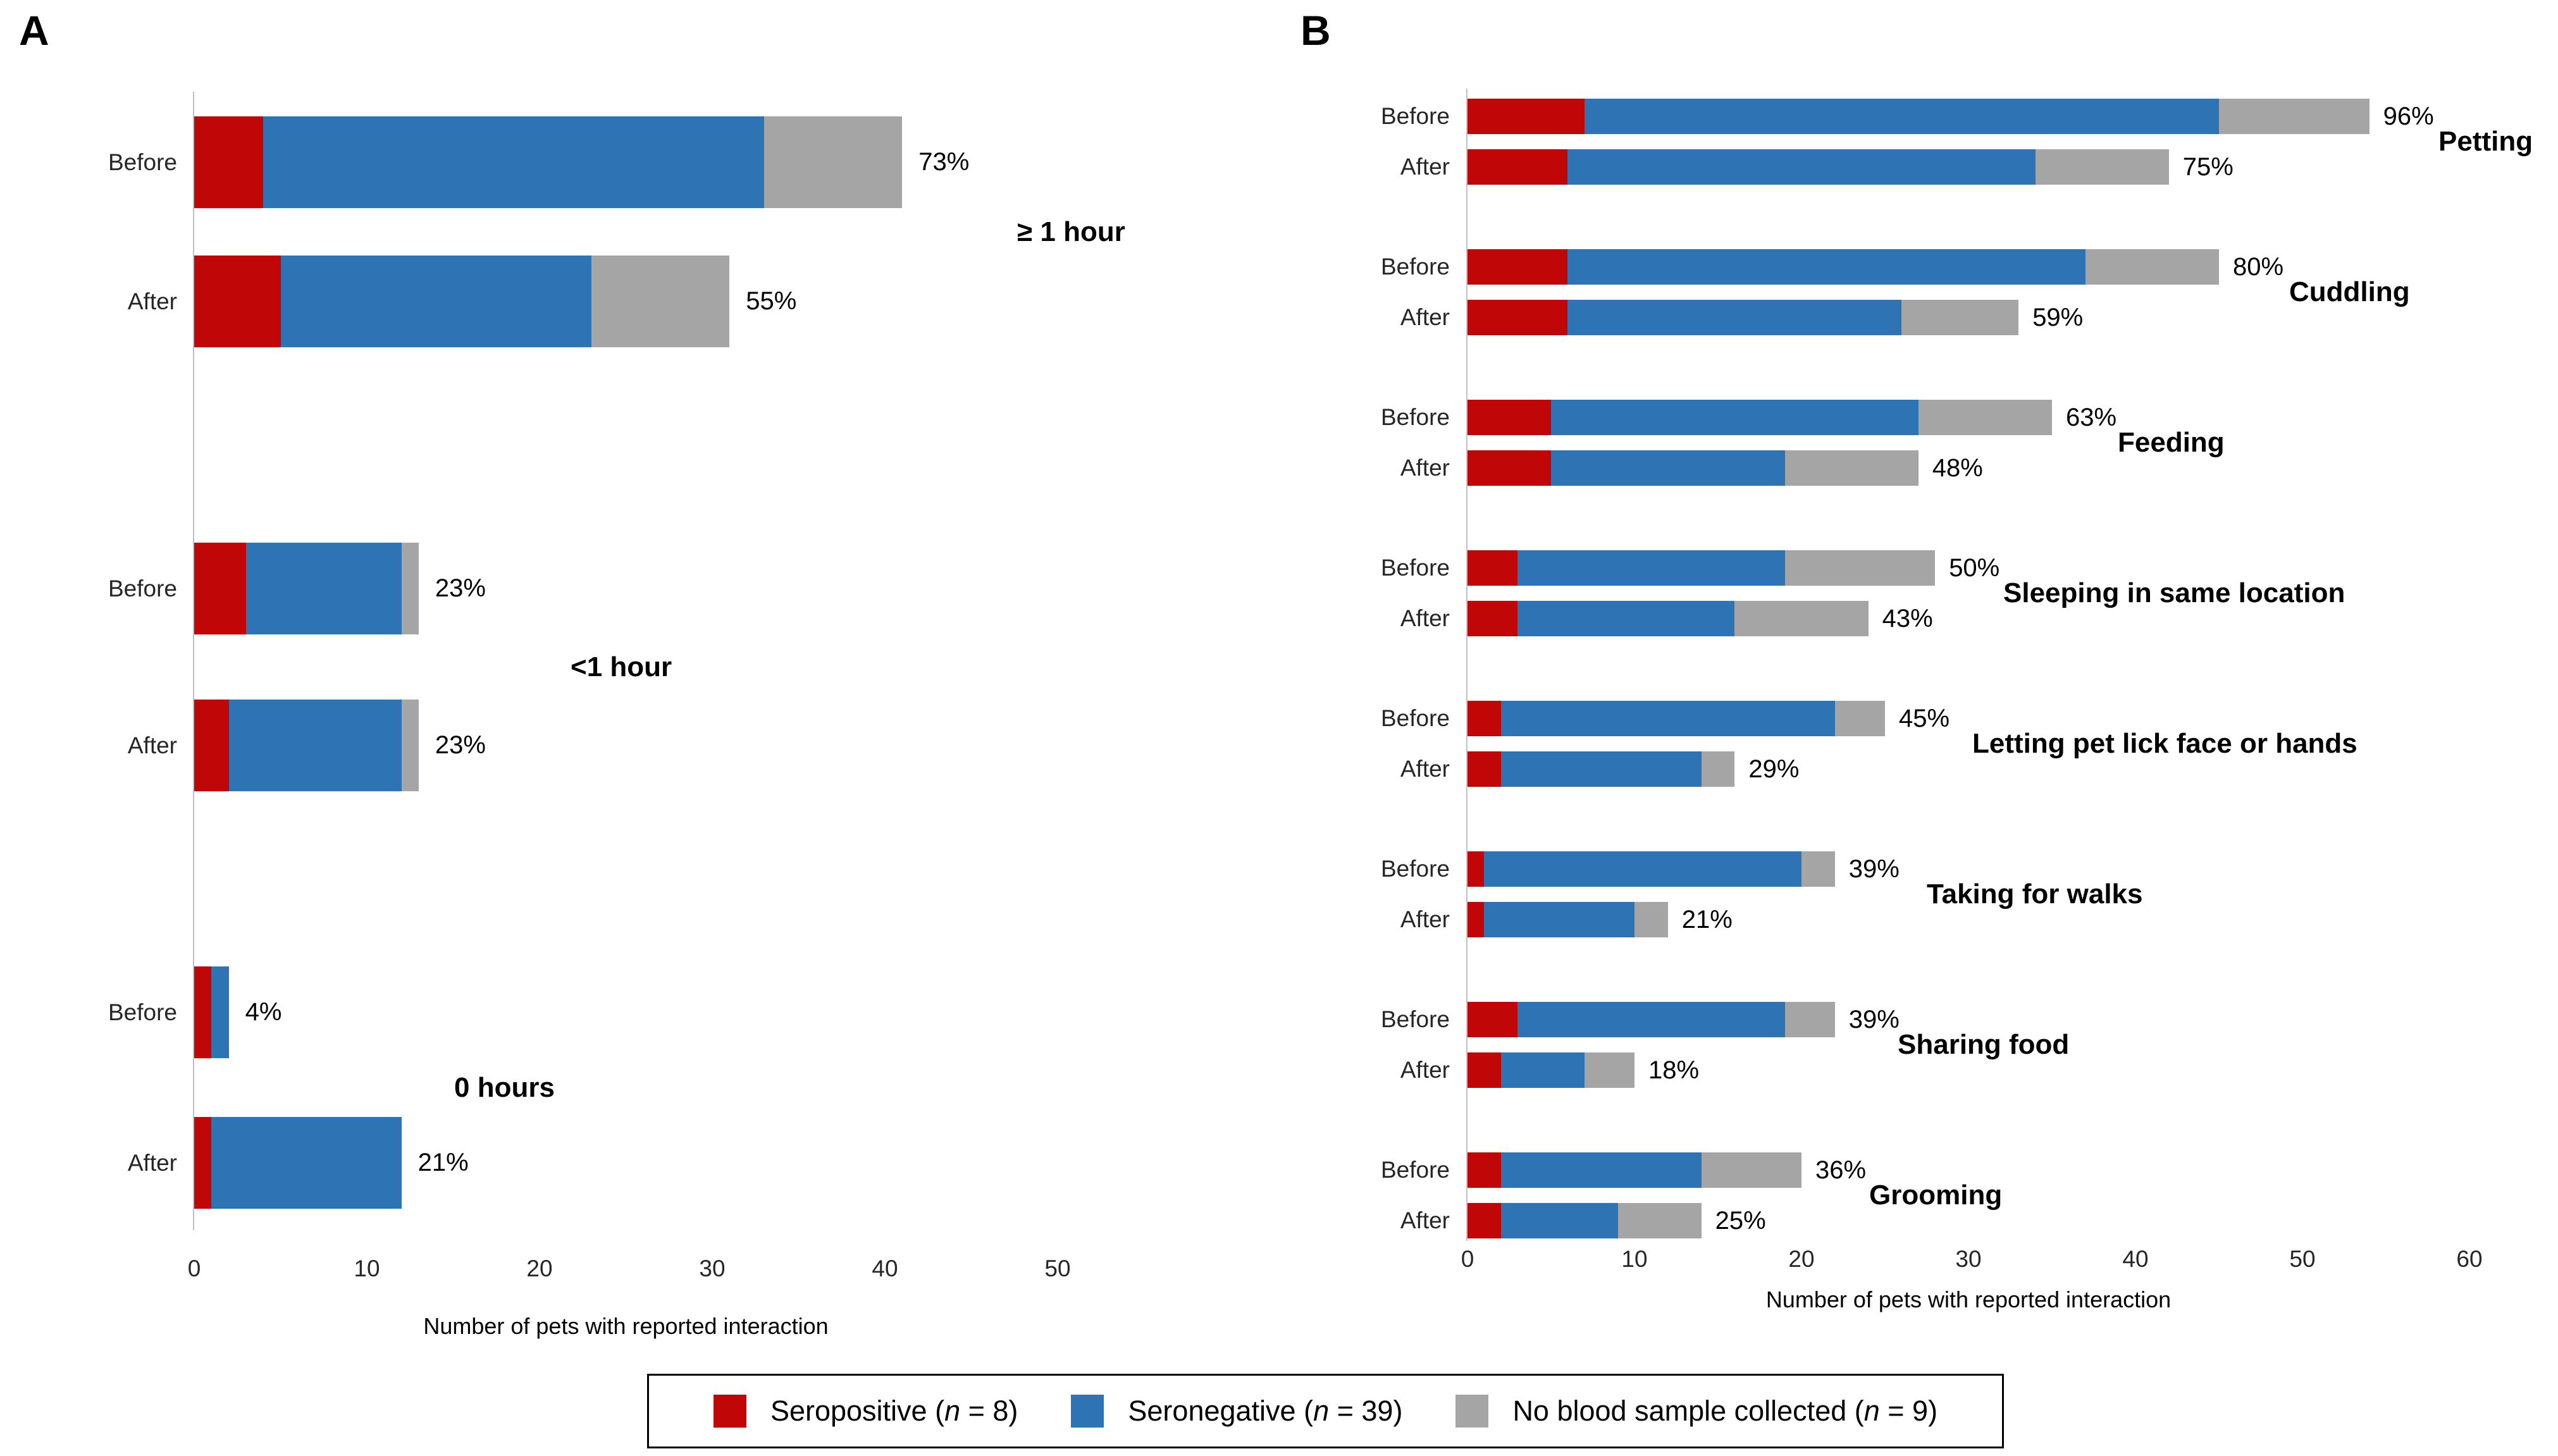  Describe the element at coordinates (626, 1326) in the screenshot. I see `panel-a-x-axis-title: Number of pets with reported interaction` at that location.